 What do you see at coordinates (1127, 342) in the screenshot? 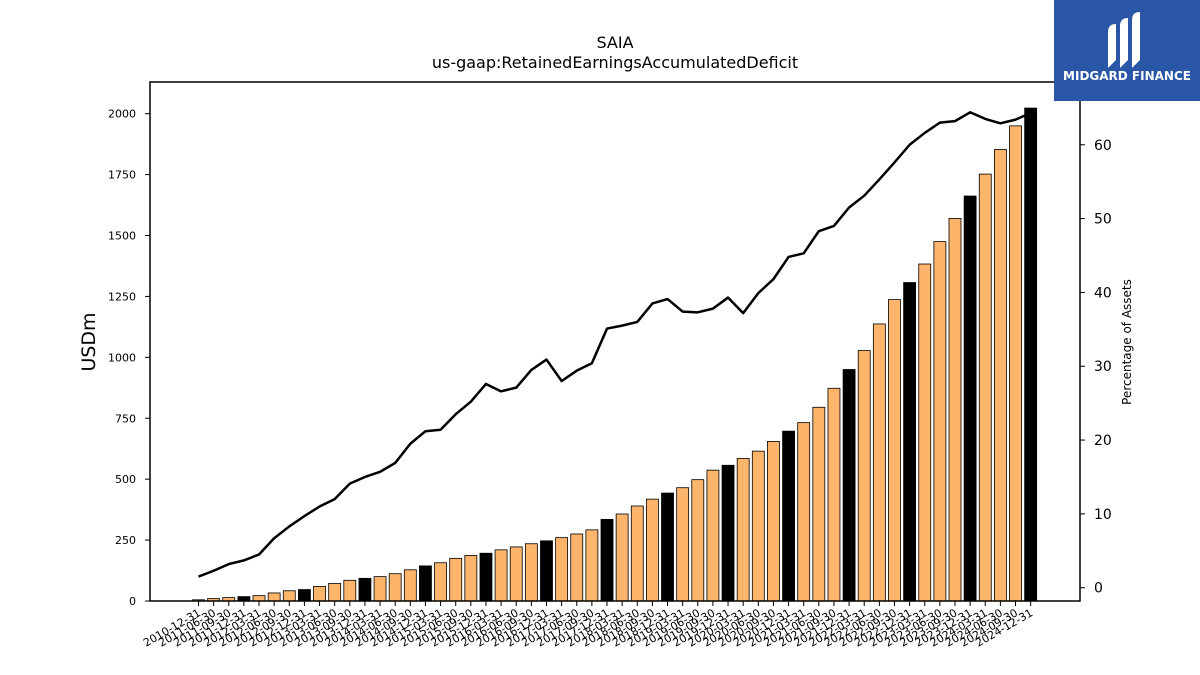
I see `y2-axis-label: Percentage of Assets` at bounding box center [1127, 342].